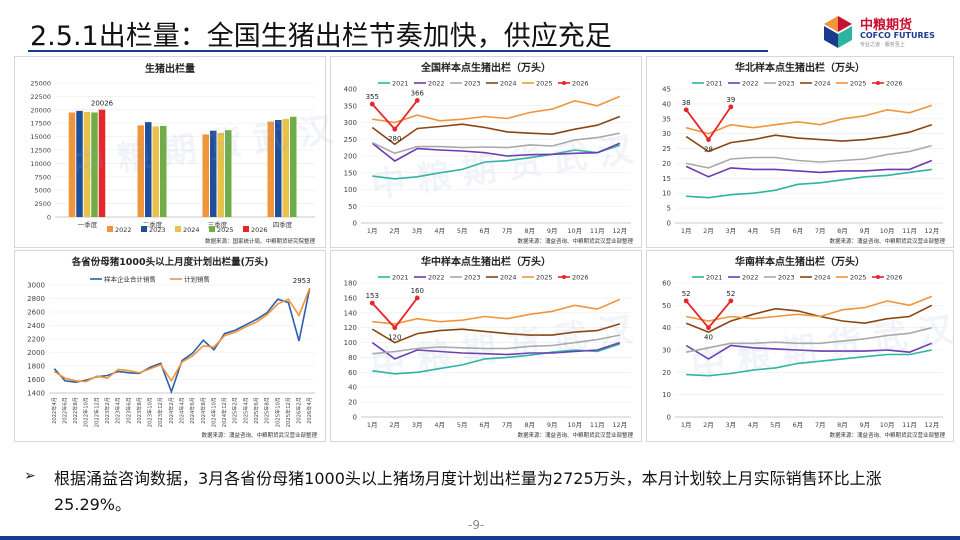 The width and height of the screenshot is (960, 540). Describe the element at coordinates (130, 279) in the screenshot. I see `legend-label: 样本企业合计销售` at that location.